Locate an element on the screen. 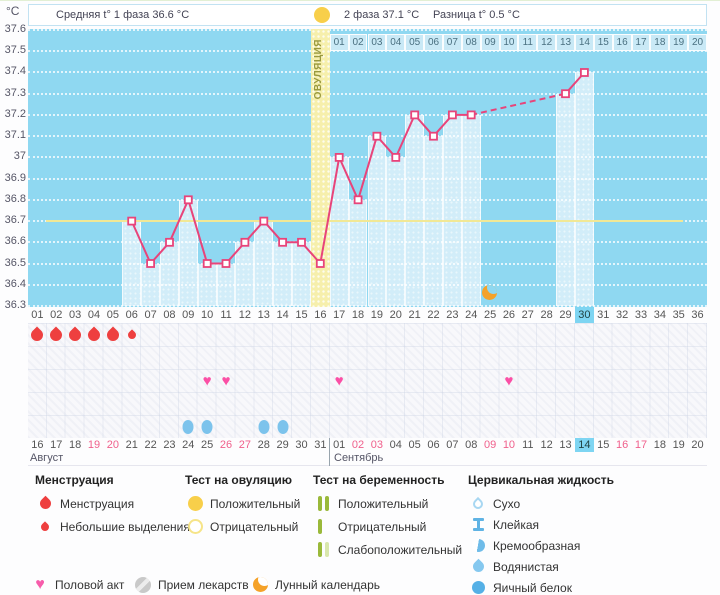  date-cell: 23 is located at coordinates (169, 445).